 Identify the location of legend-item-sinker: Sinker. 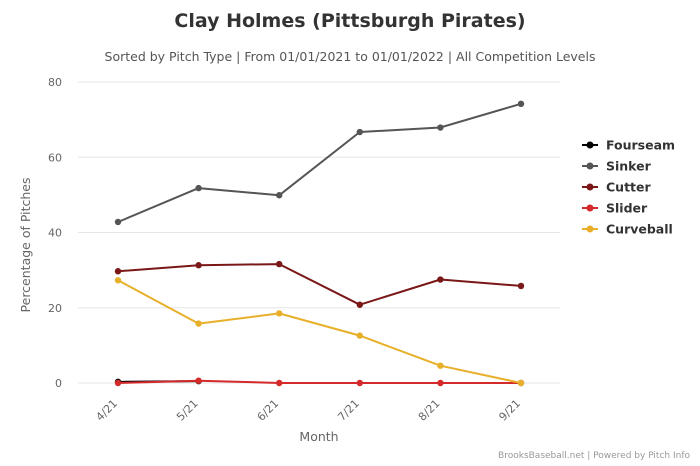
(617, 166).